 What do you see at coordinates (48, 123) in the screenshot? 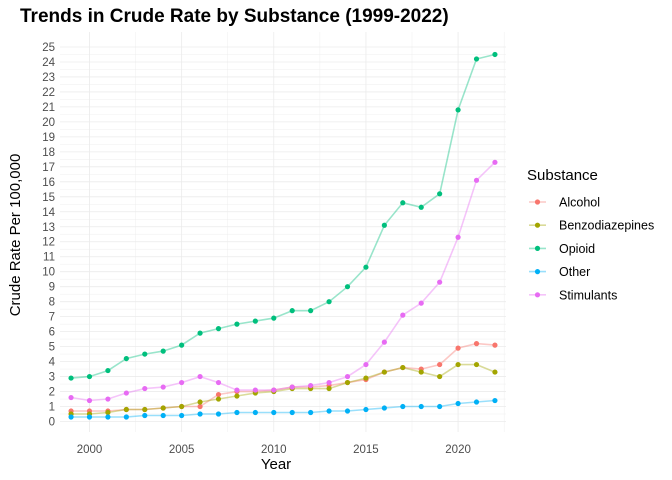
I see `y-tick-label: 20` at bounding box center [48, 123].